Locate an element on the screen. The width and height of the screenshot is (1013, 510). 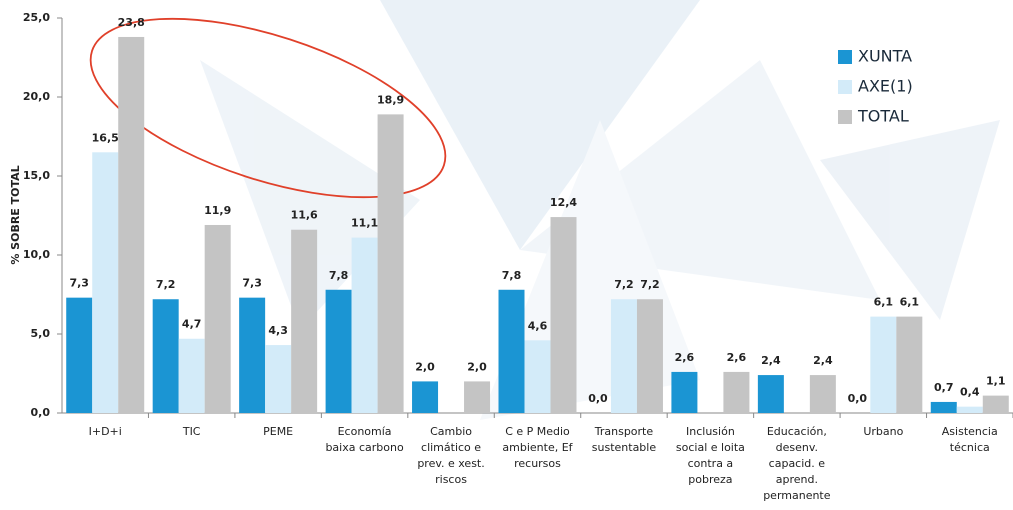
y-tick-label: 0,0 is located at coordinates (41, 412).